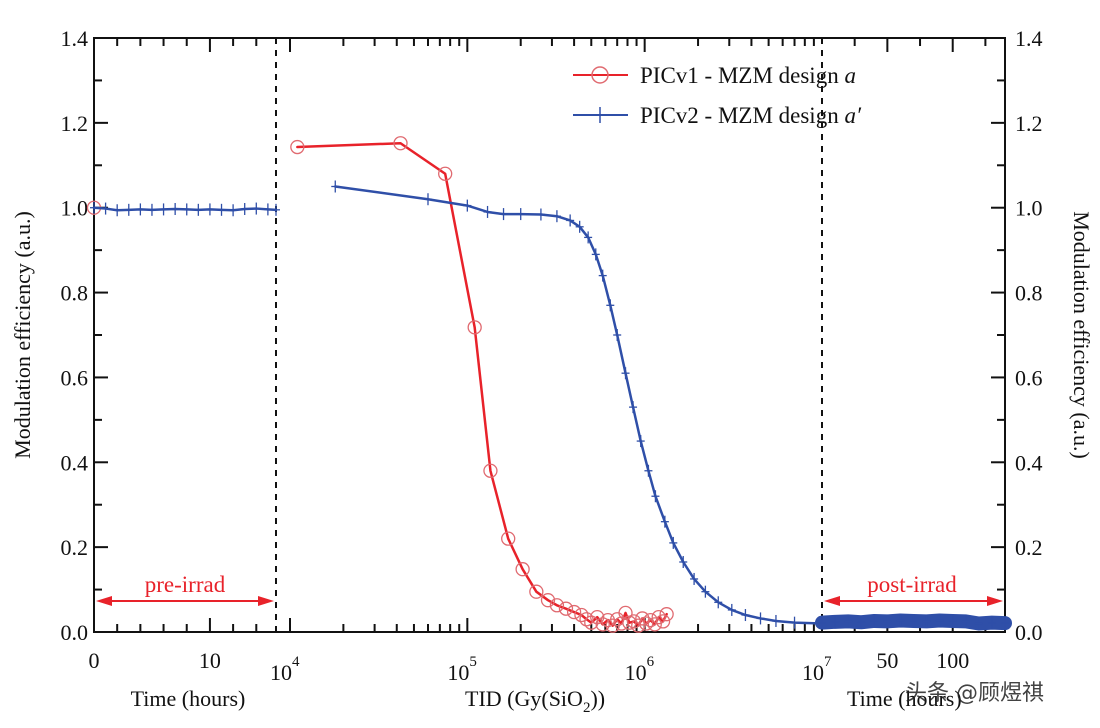 This screenshot has height=728, width=1100. Describe the element at coordinates (850, 75) in the screenshot. I see `legend-label-italic: a` at that location.